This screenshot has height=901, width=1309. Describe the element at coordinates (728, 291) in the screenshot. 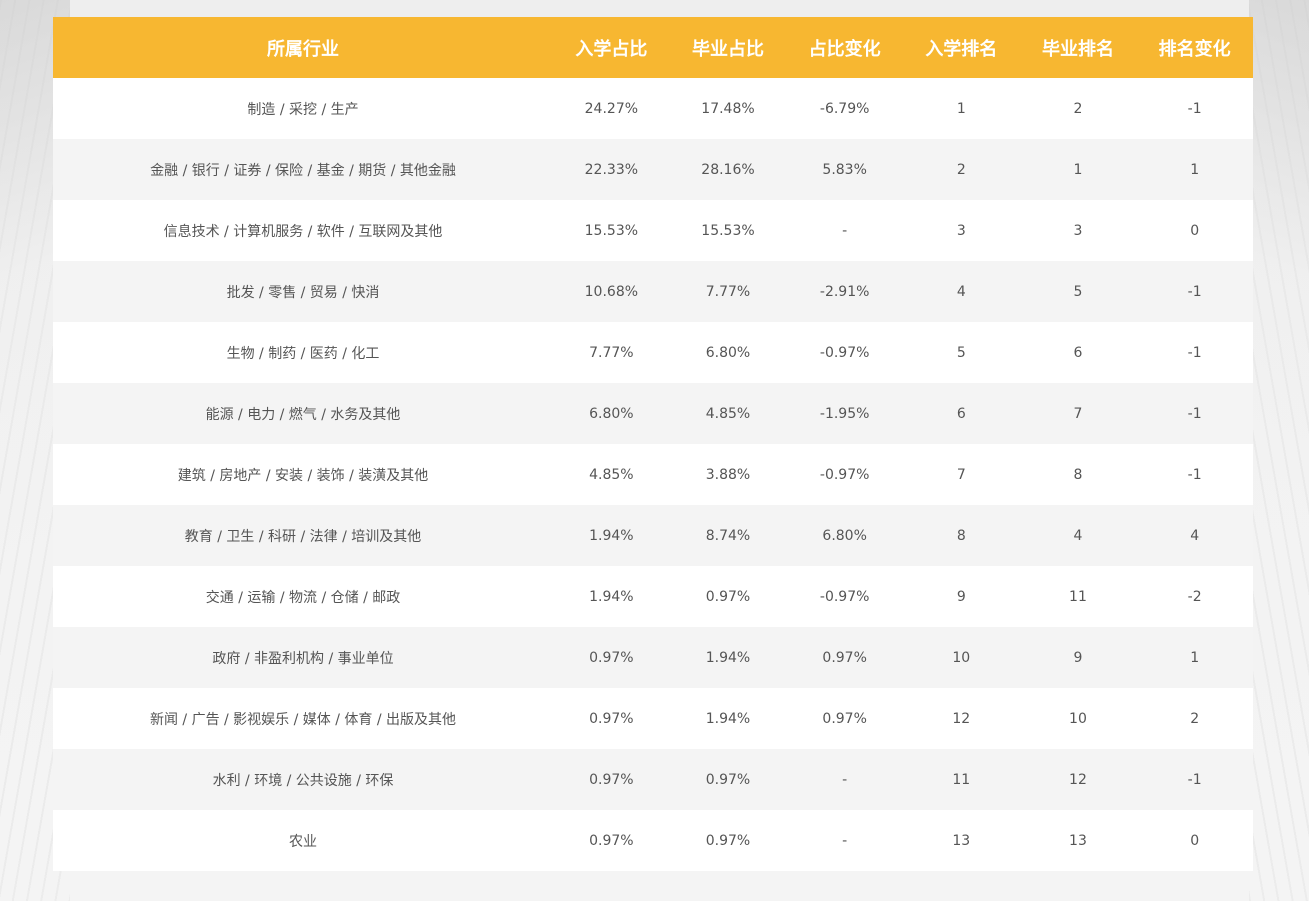

I see `graduation-share-cell: 7.77%` at that location.